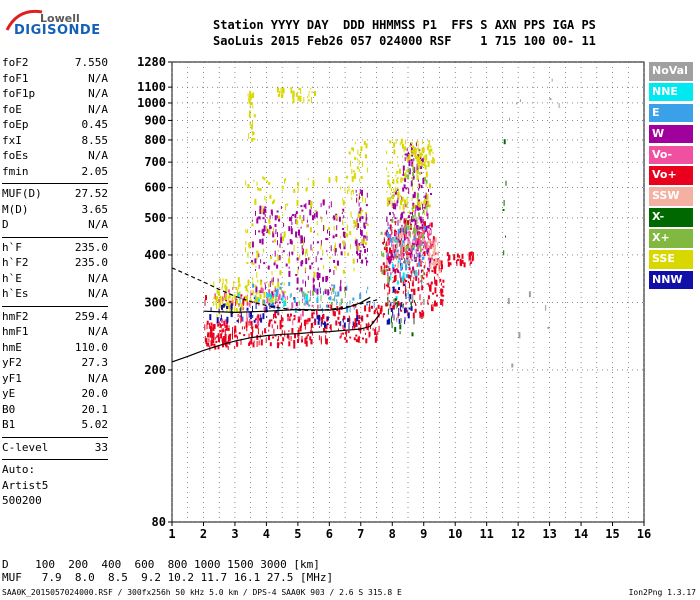 The height and width of the screenshot is (600, 700). Describe the element at coordinates (671, 196) in the screenshot. I see `legend-item-ssw: SSW` at that location.